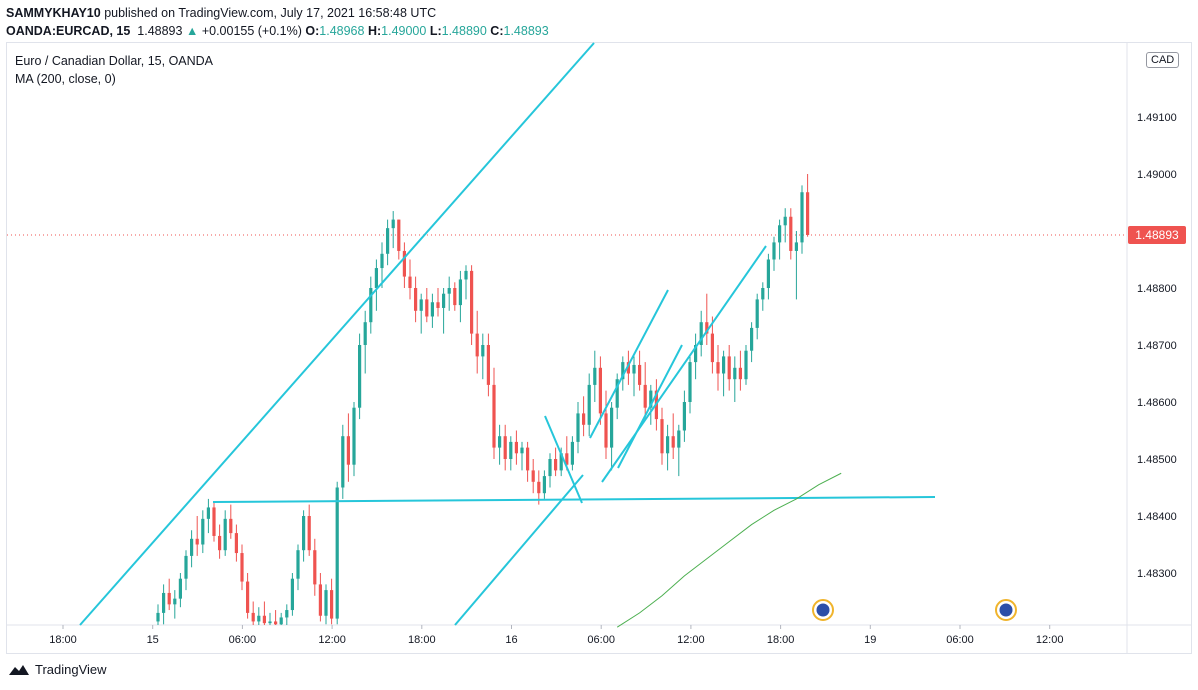 This screenshot has width=1198, height=690. I want to click on y-tick-label: 1.48300, so click(1157, 574).